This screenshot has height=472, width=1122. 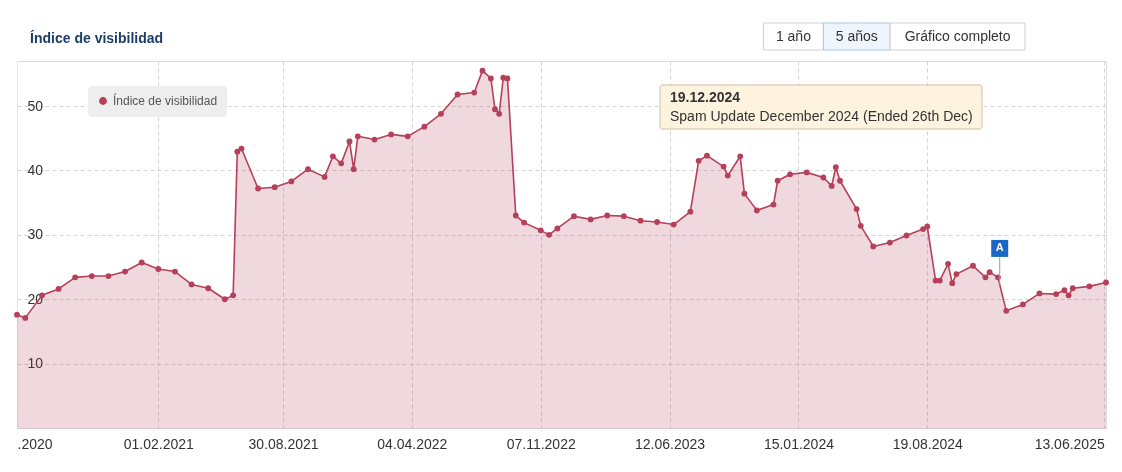 I want to click on x-tick-label: 19.08.2024, so click(x=928, y=443).